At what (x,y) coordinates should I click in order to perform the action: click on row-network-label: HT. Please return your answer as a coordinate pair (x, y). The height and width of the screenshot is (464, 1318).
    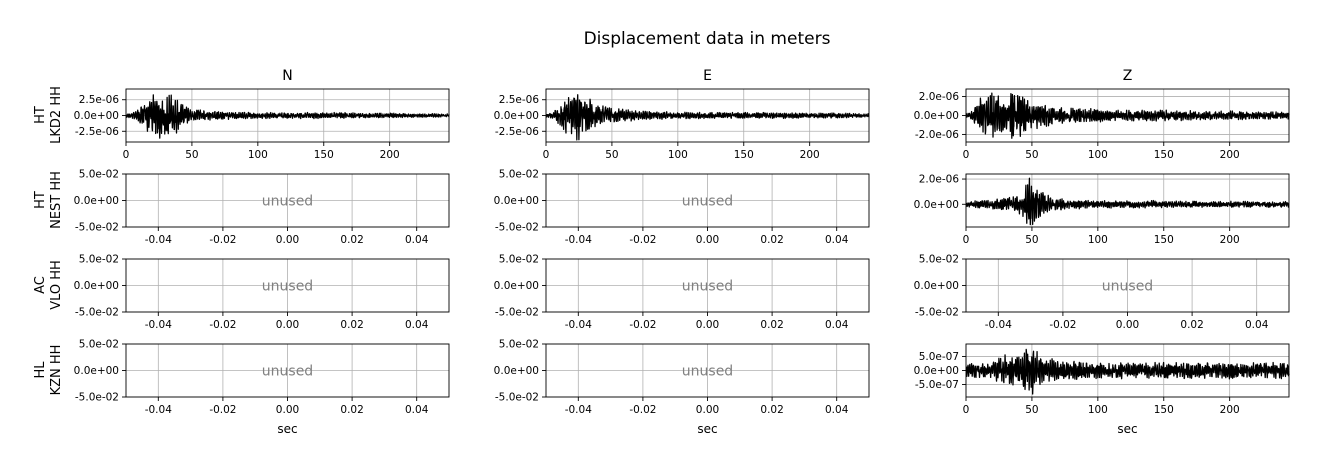
    Looking at the image, I should click on (40, 200).